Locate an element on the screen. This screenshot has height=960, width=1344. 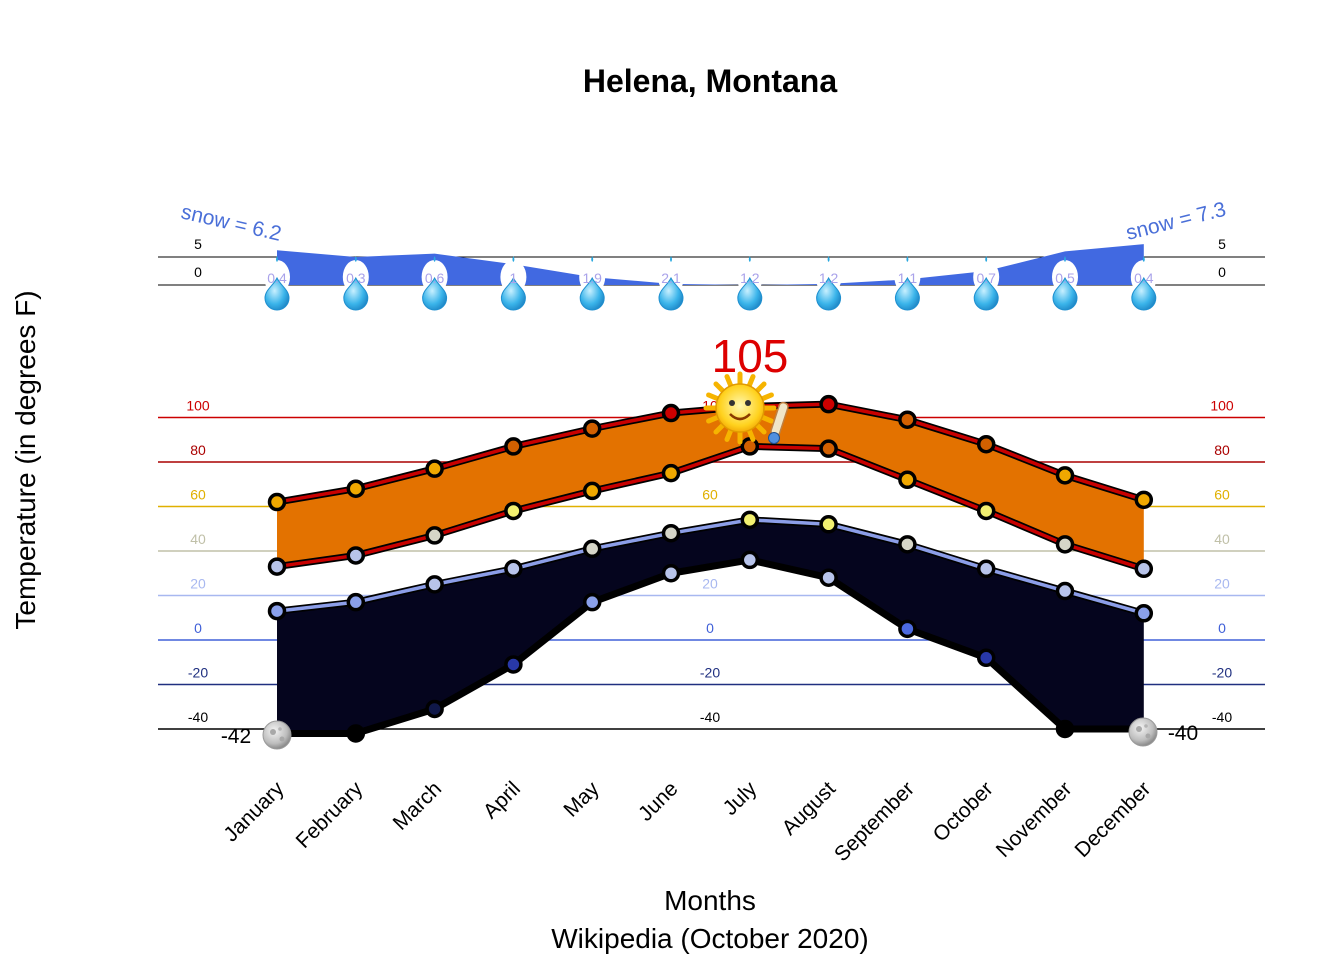
warm-band is located at coordinates (710, 486).